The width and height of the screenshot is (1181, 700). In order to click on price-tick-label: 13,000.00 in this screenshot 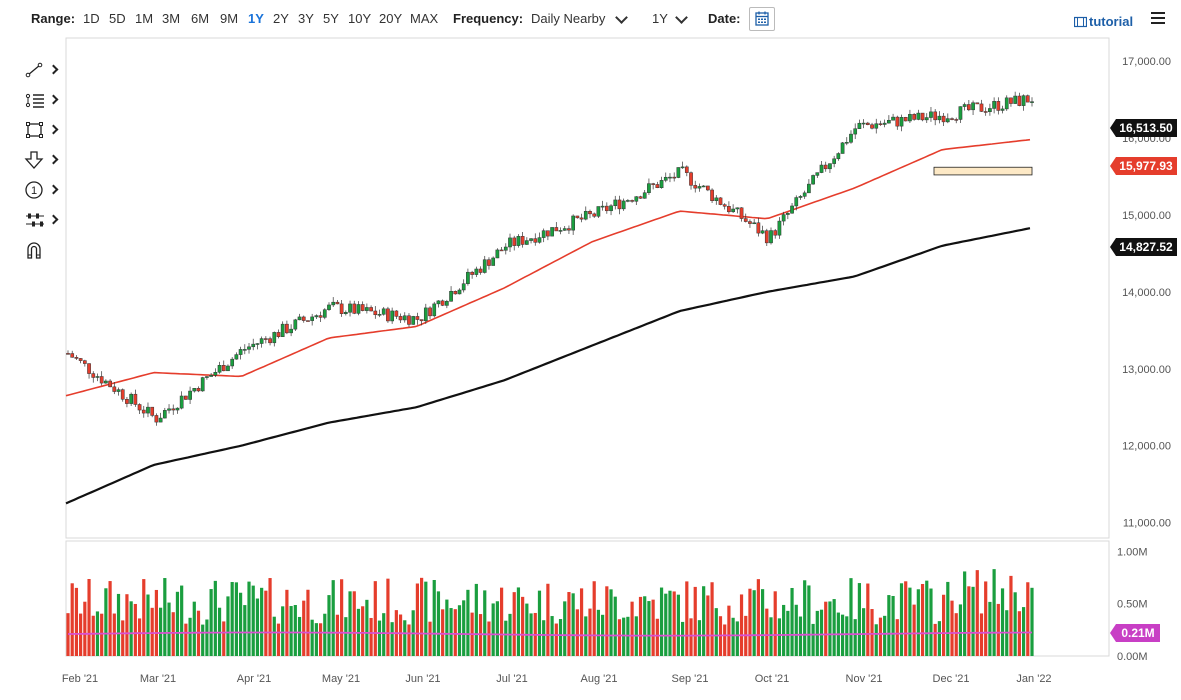, I will do `click(1146, 370)`.